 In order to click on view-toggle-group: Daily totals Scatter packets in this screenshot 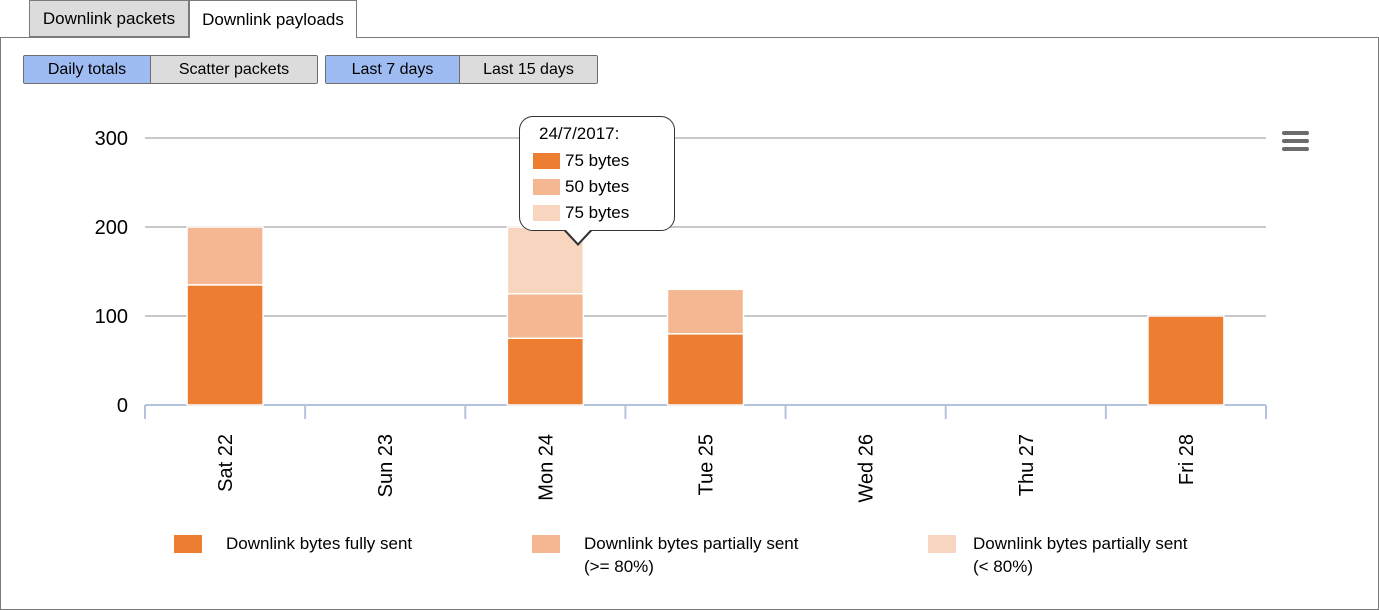, I will do `click(170, 69)`.